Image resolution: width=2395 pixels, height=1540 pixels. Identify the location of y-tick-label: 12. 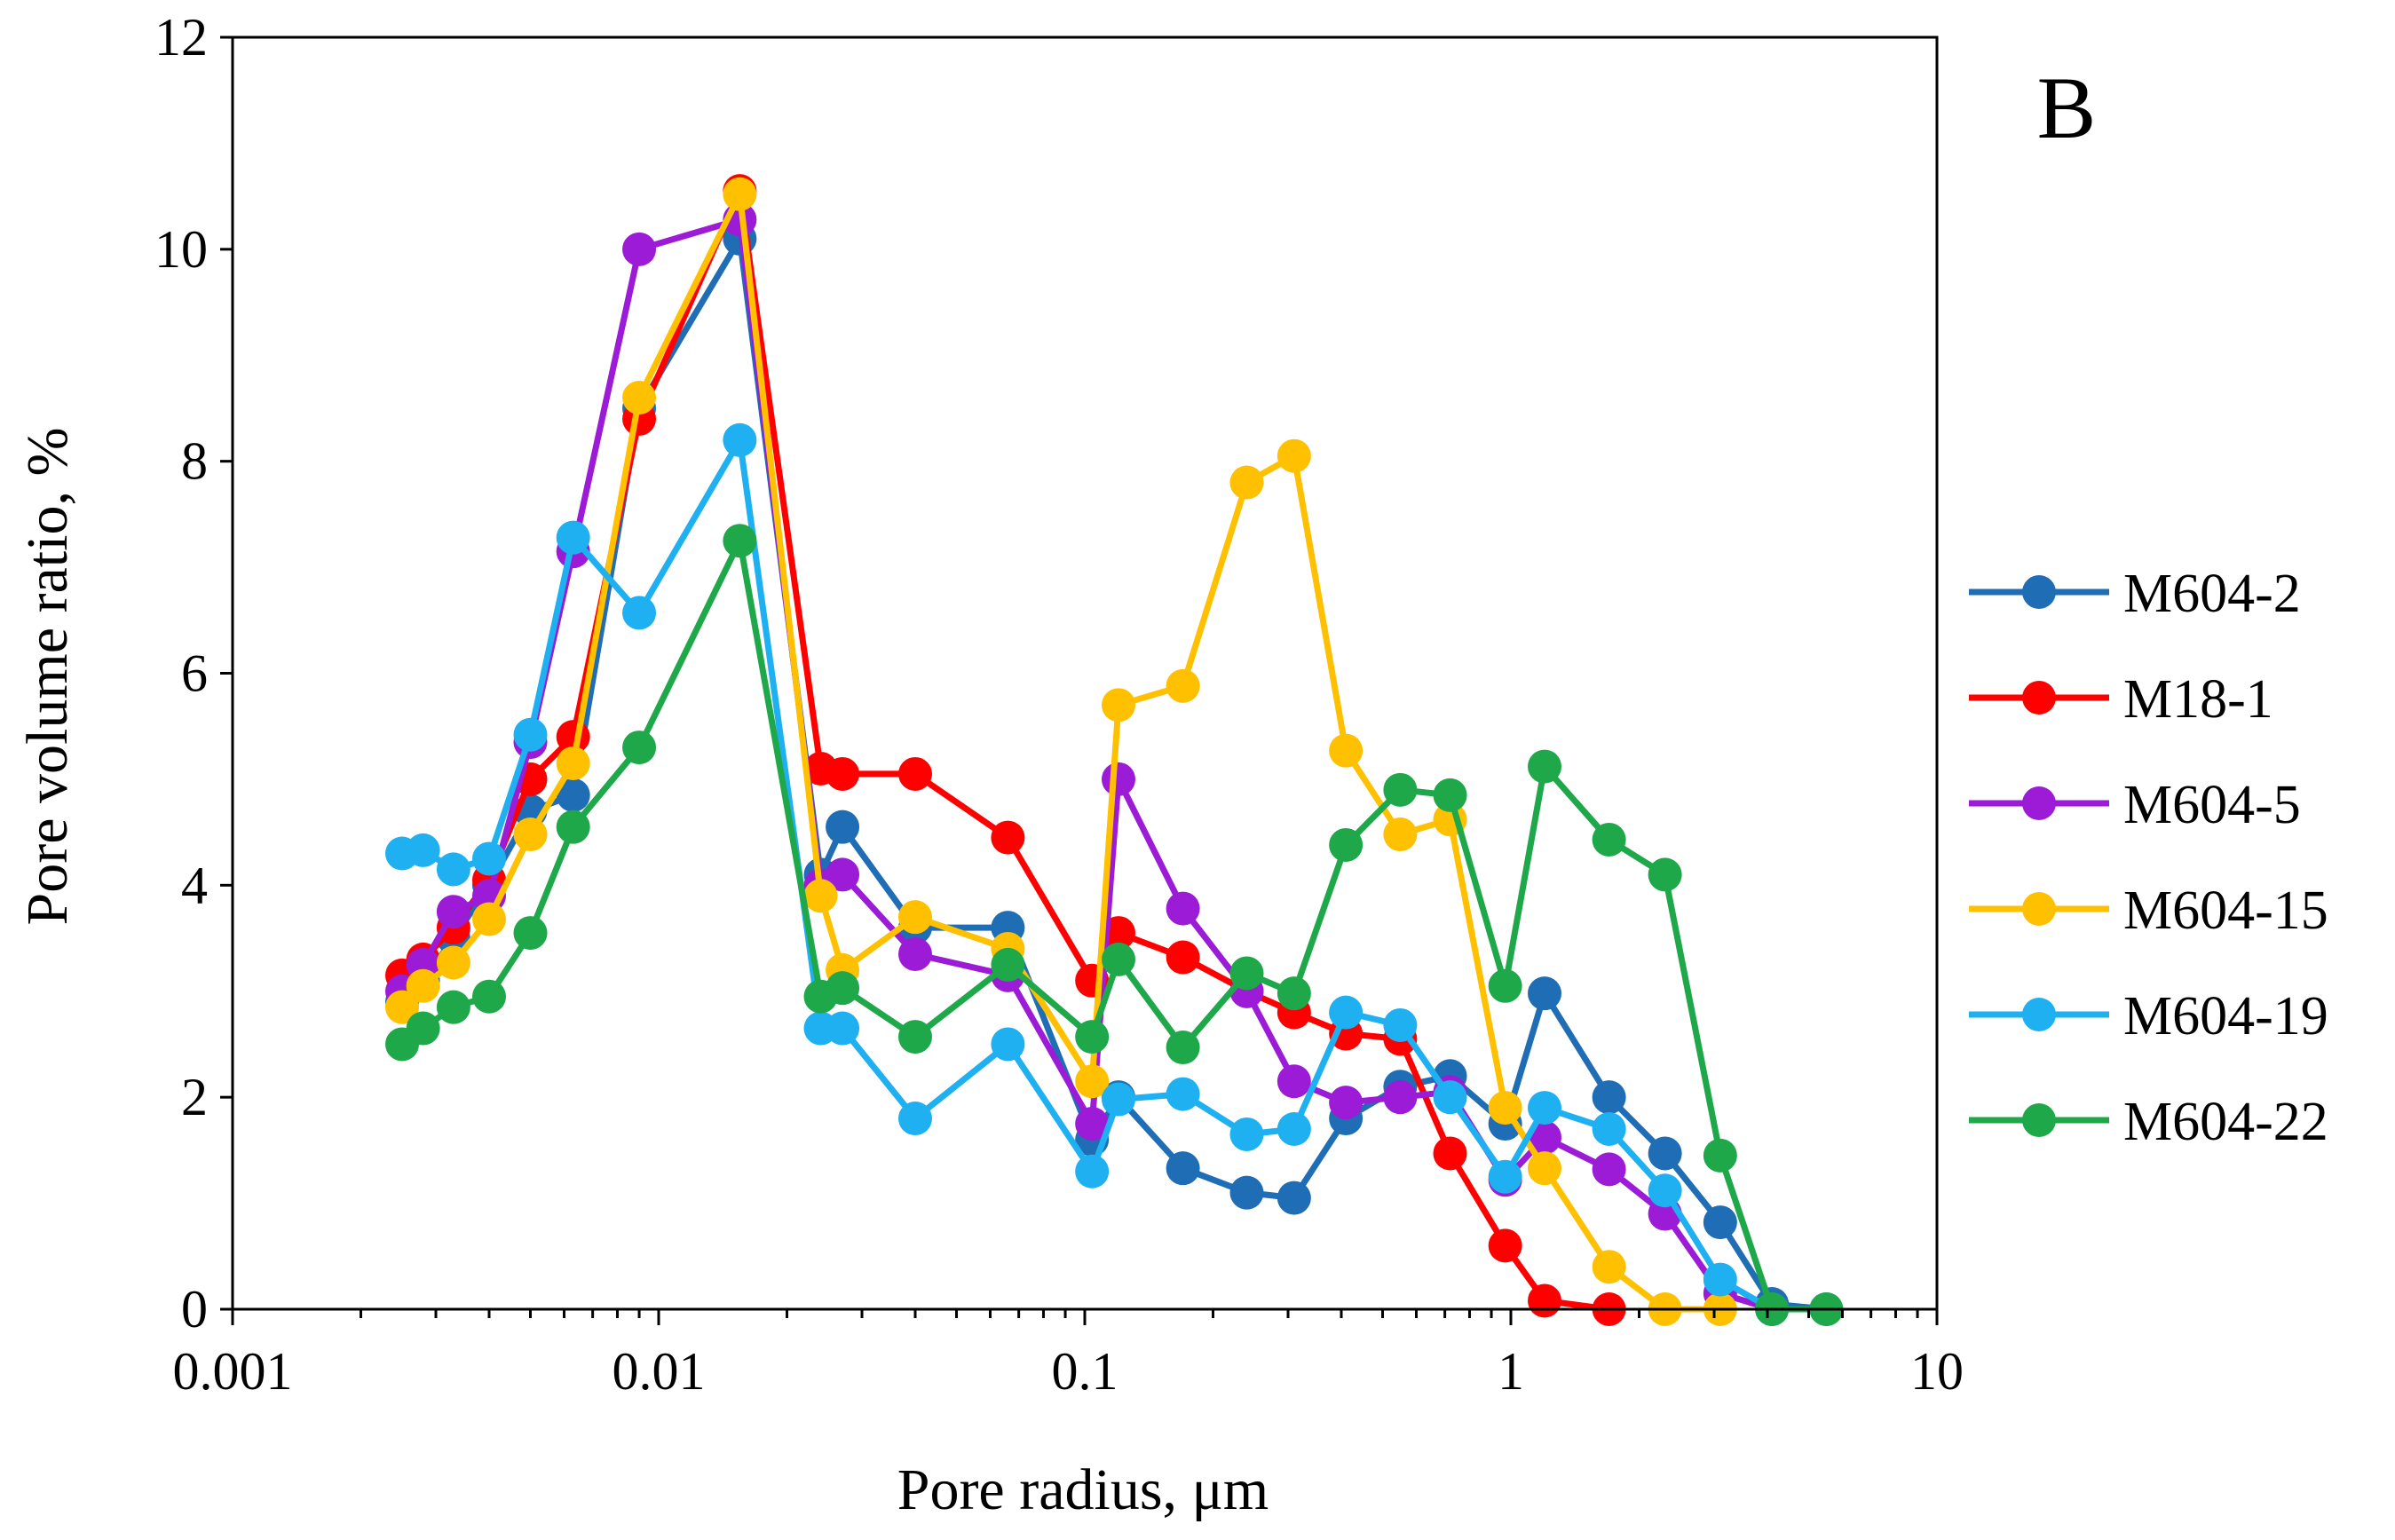
(181, 37).